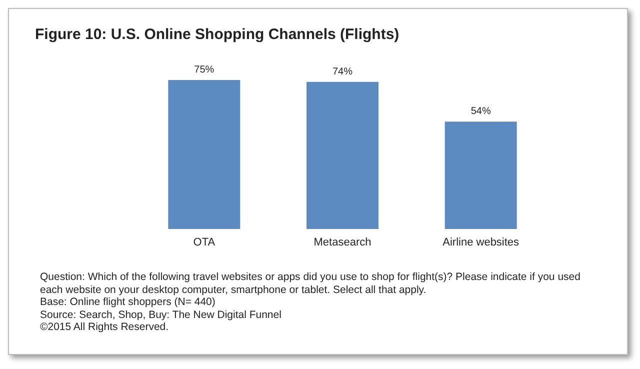 Image resolution: width=640 pixels, height=369 pixels. What do you see at coordinates (105, 327) in the screenshot?
I see `text: ©2015 All Rights Reserved.` at bounding box center [105, 327].